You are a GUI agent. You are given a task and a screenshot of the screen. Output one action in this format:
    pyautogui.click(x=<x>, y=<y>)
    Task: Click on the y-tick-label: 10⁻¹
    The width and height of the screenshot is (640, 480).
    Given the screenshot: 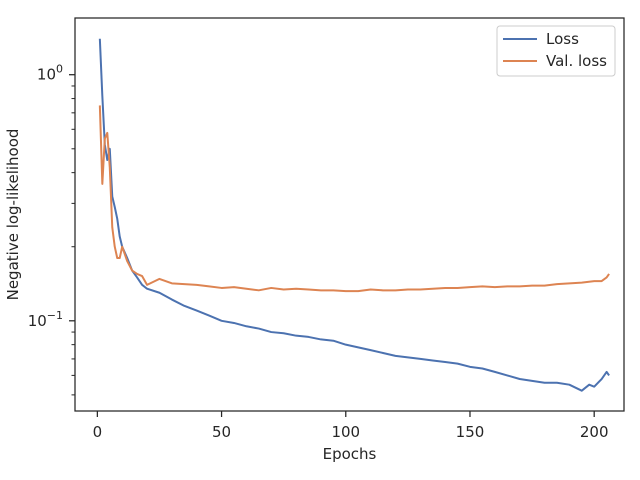 What is the action you would take?
    pyautogui.click(x=45, y=319)
    